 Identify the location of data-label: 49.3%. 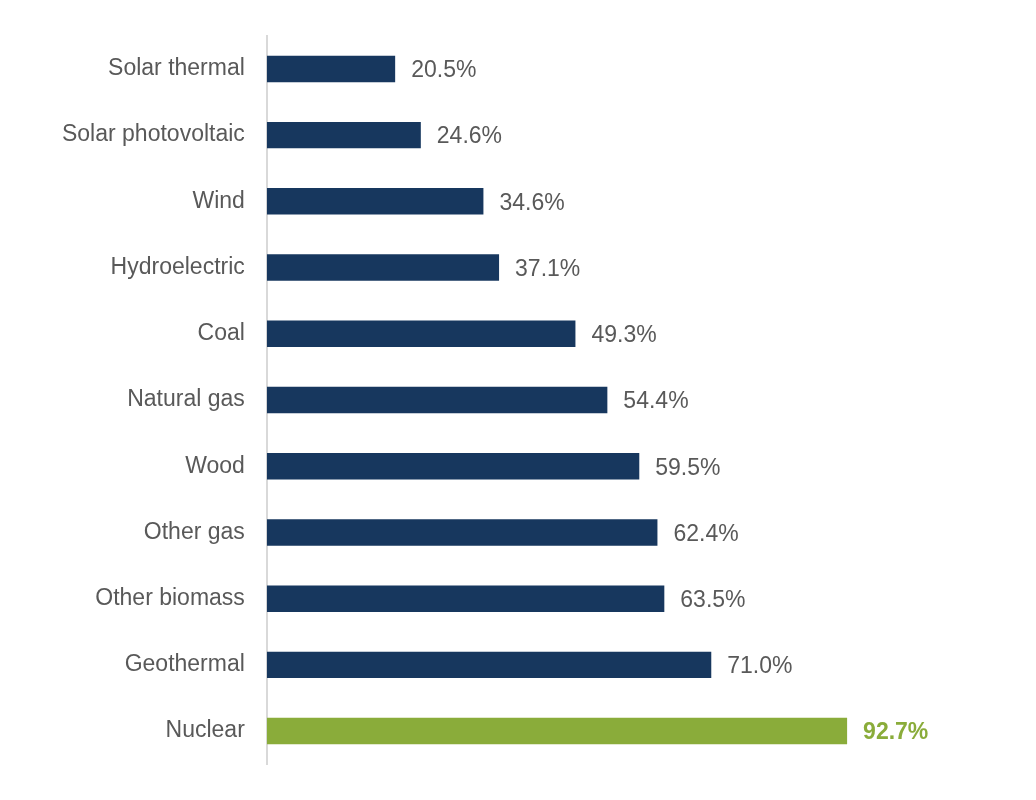
(624, 334).